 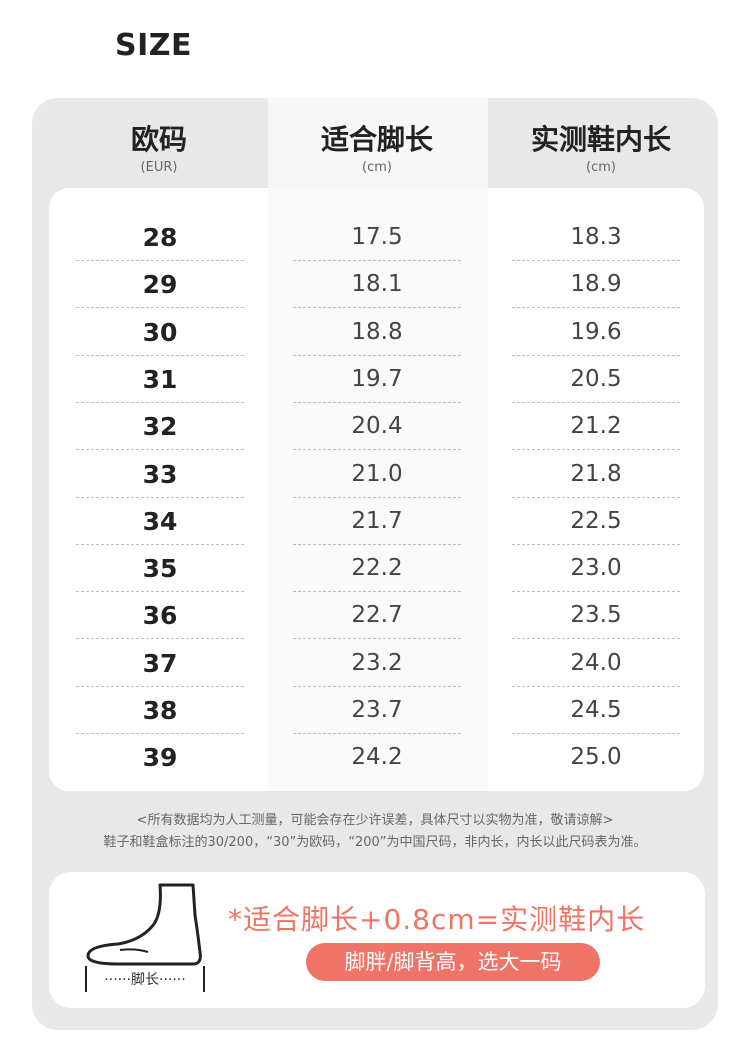 I want to click on header-shoe-length-label: 实测鞋内长, so click(x=600, y=139).